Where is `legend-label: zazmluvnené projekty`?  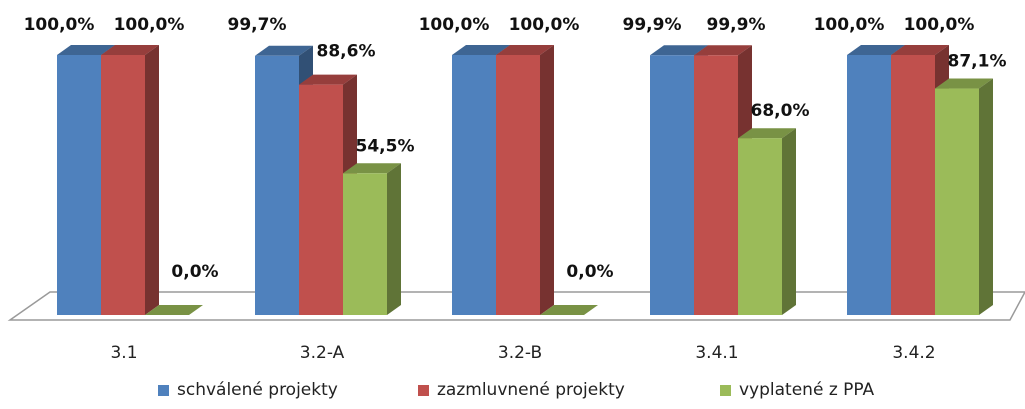 legend-label: zazmluvnené projekty is located at coordinates (531, 390).